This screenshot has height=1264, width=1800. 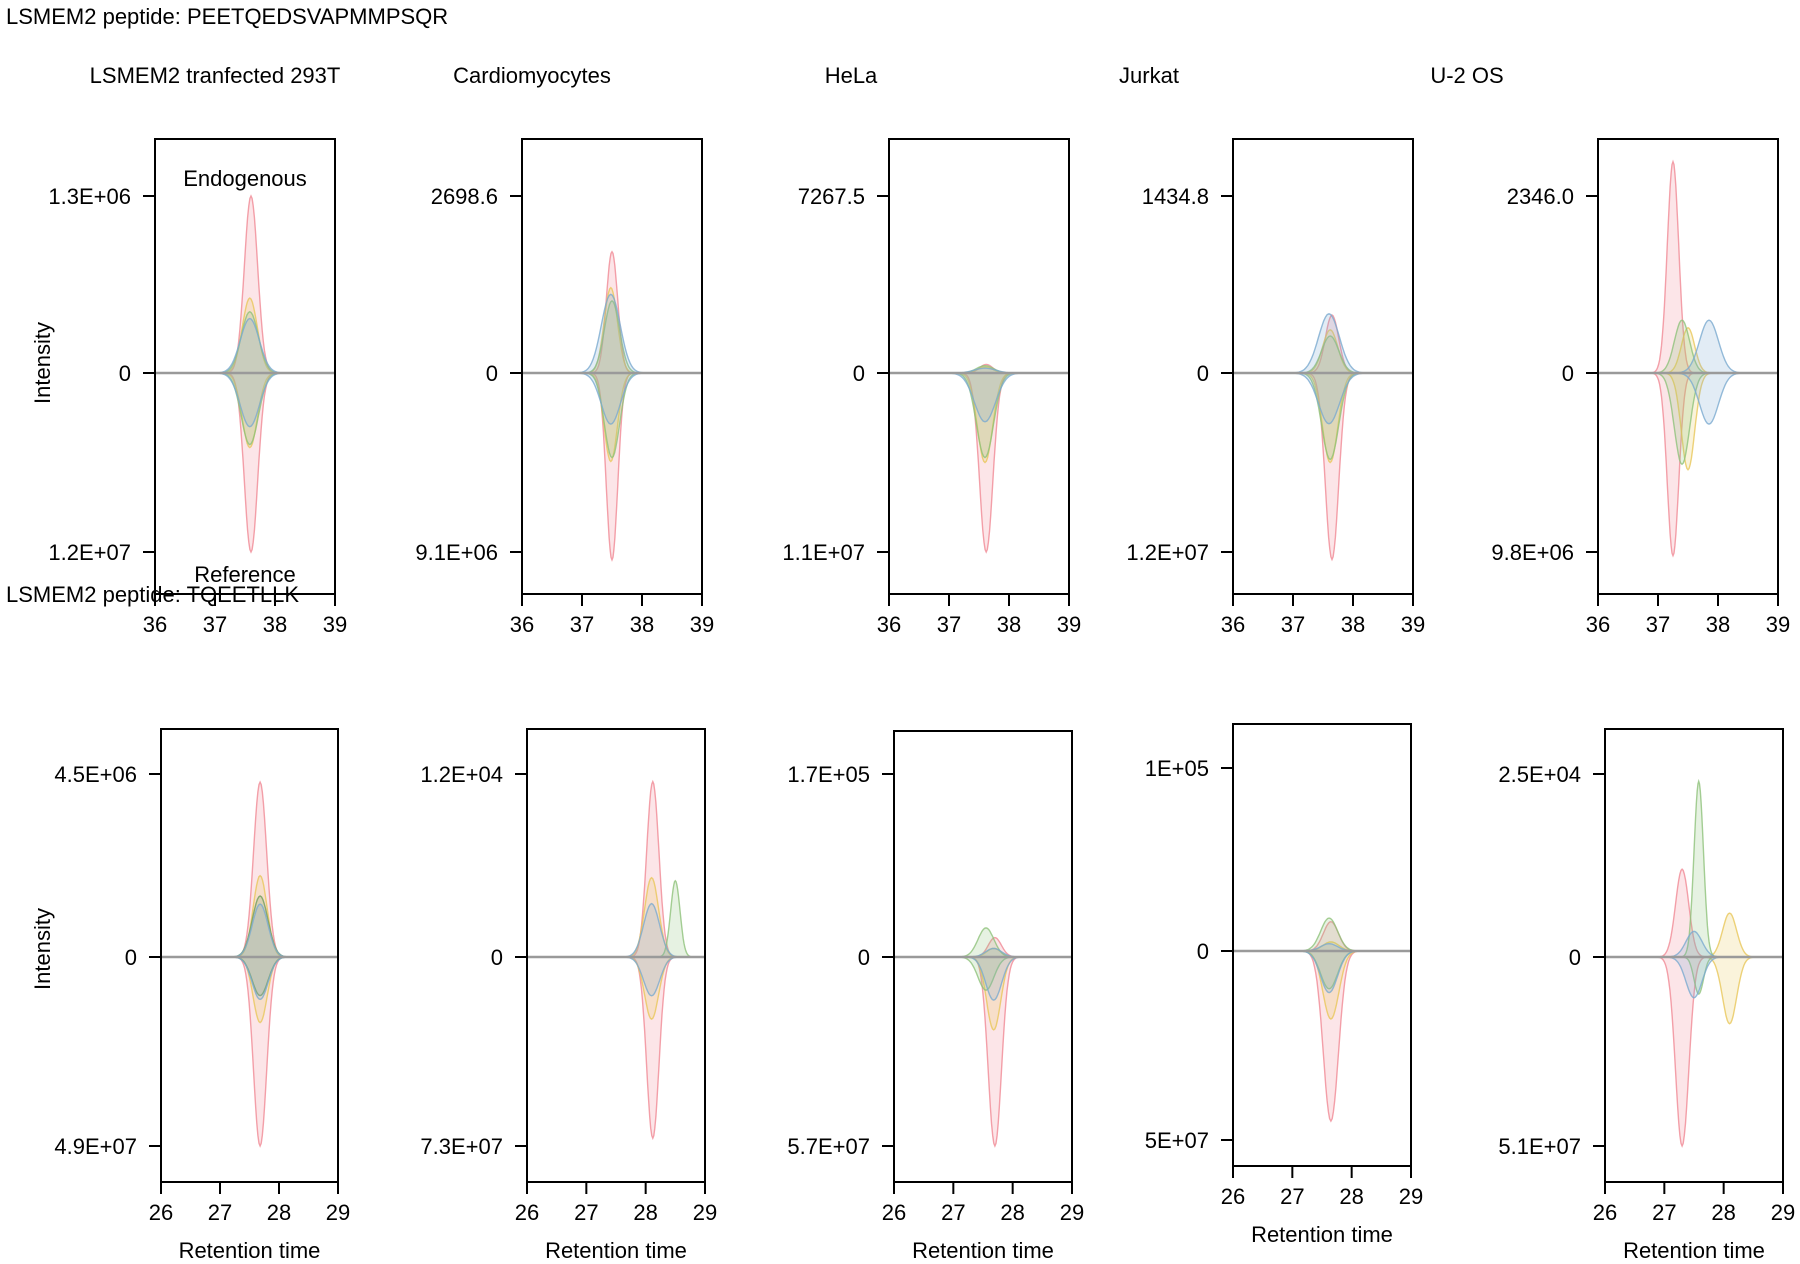 I want to click on column-title-cardiomyocytes: Cardiomyocytes, so click(x=532, y=75).